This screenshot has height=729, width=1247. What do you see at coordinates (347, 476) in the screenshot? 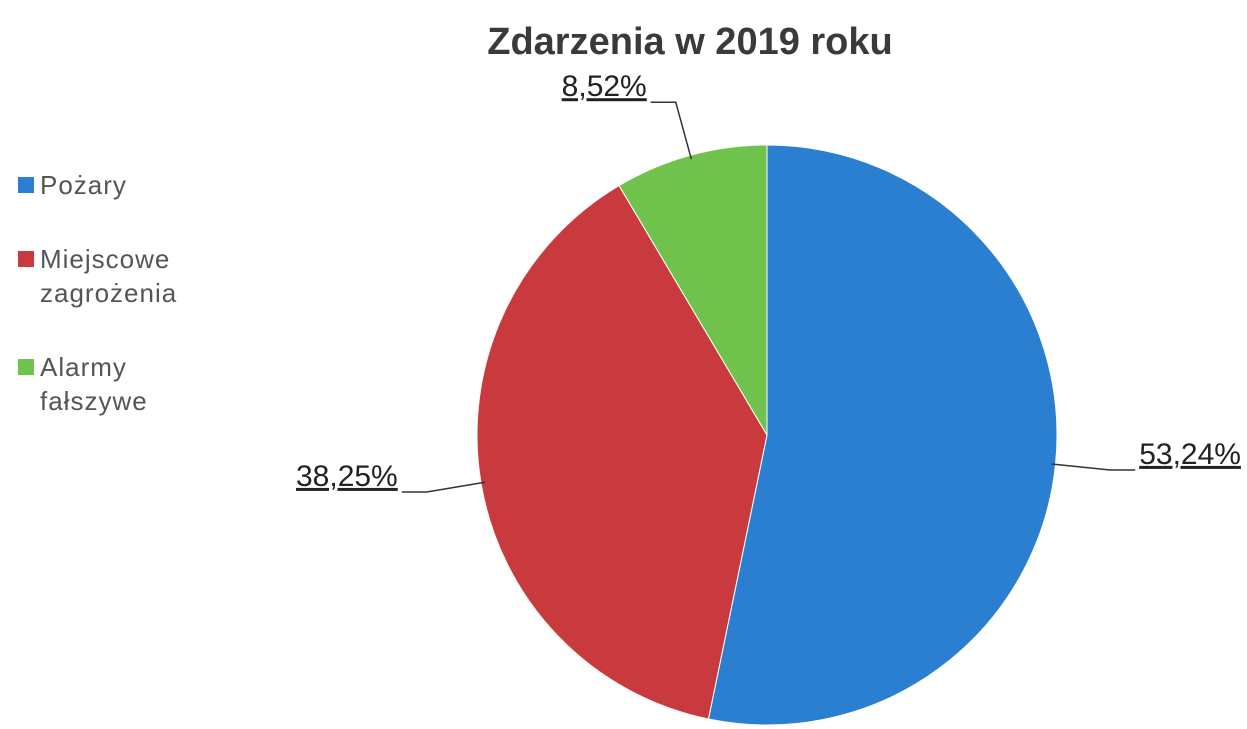
I see `data-label: 38,25%` at bounding box center [347, 476].